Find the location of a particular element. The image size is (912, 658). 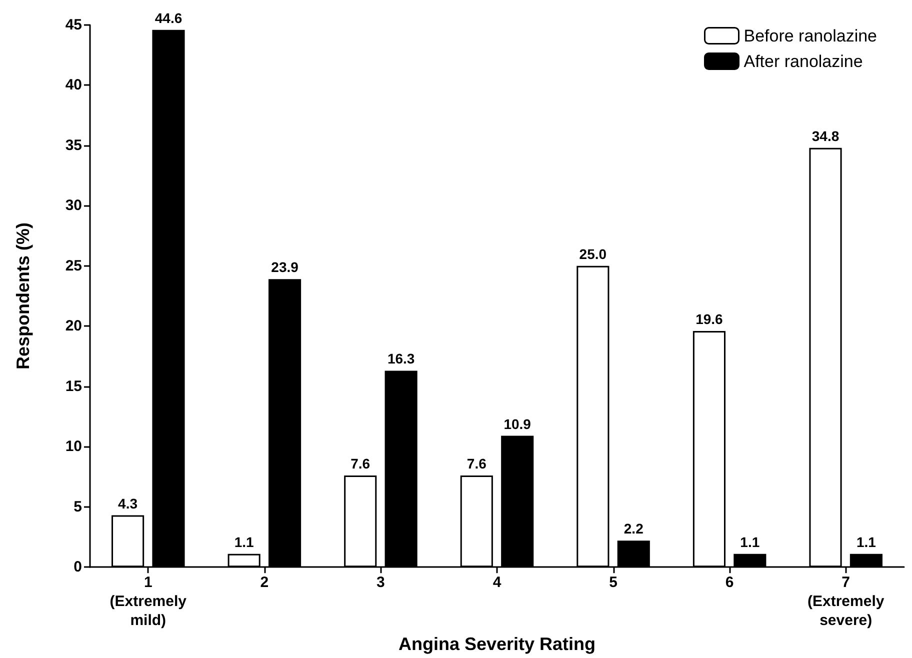

x-tick-label: 4 is located at coordinates (497, 583).